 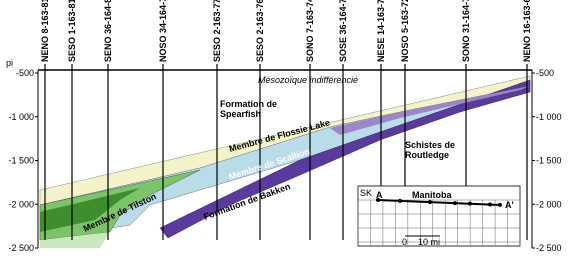 I want to click on right-tick-label: -2 500, so click(x=549, y=248).